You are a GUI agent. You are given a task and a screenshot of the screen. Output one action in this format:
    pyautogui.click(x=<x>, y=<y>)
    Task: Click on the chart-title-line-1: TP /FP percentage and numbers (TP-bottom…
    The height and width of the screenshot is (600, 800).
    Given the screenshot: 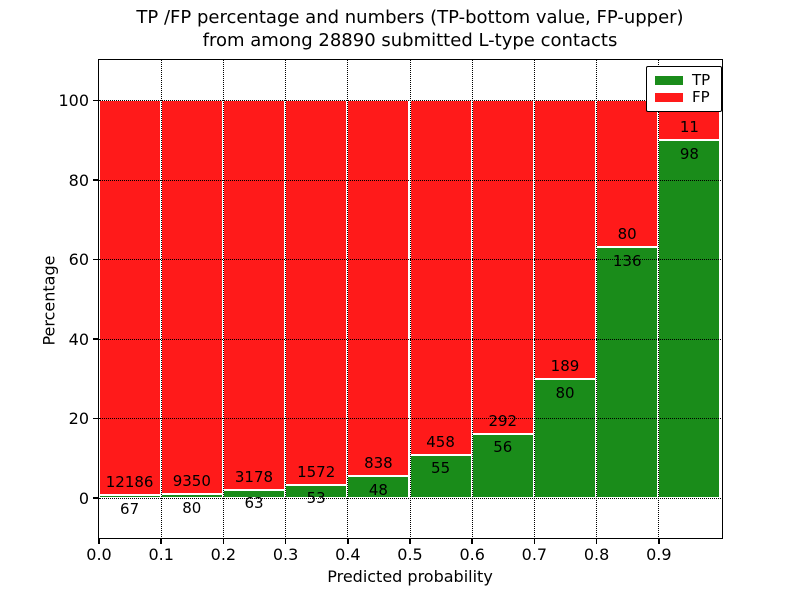 What is the action you would take?
    pyautogui.click(x=410, y=17)
    